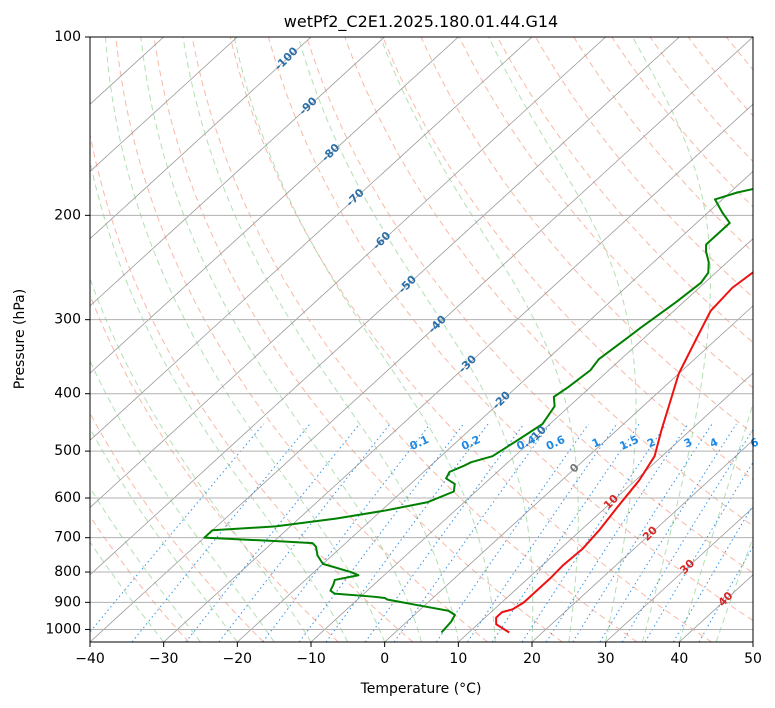 The image size is (775, 708). I want to click on y-axis-label: Pressure (hPa), so click(20, 339).